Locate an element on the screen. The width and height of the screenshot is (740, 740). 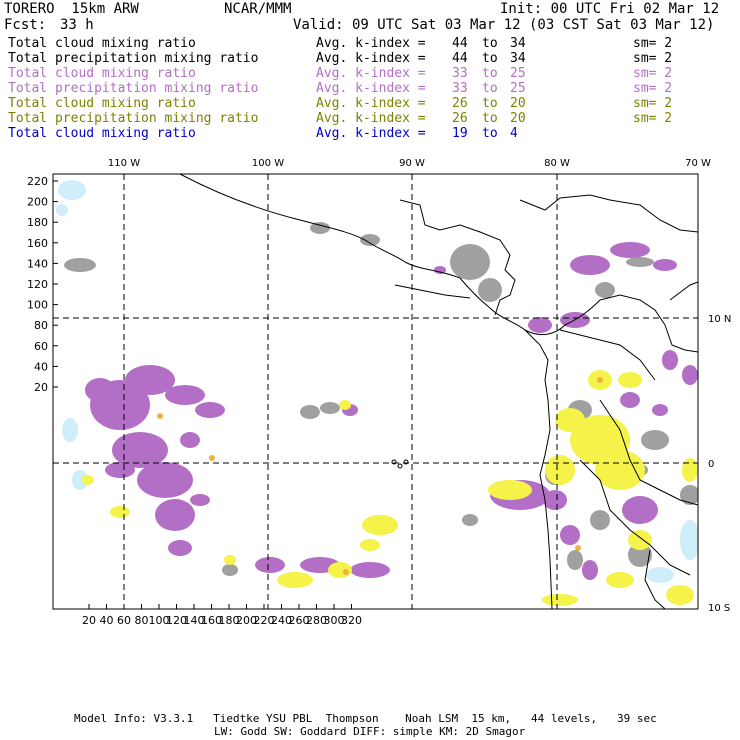
x-tick-label: 140 is located at coordinates (194, 620).